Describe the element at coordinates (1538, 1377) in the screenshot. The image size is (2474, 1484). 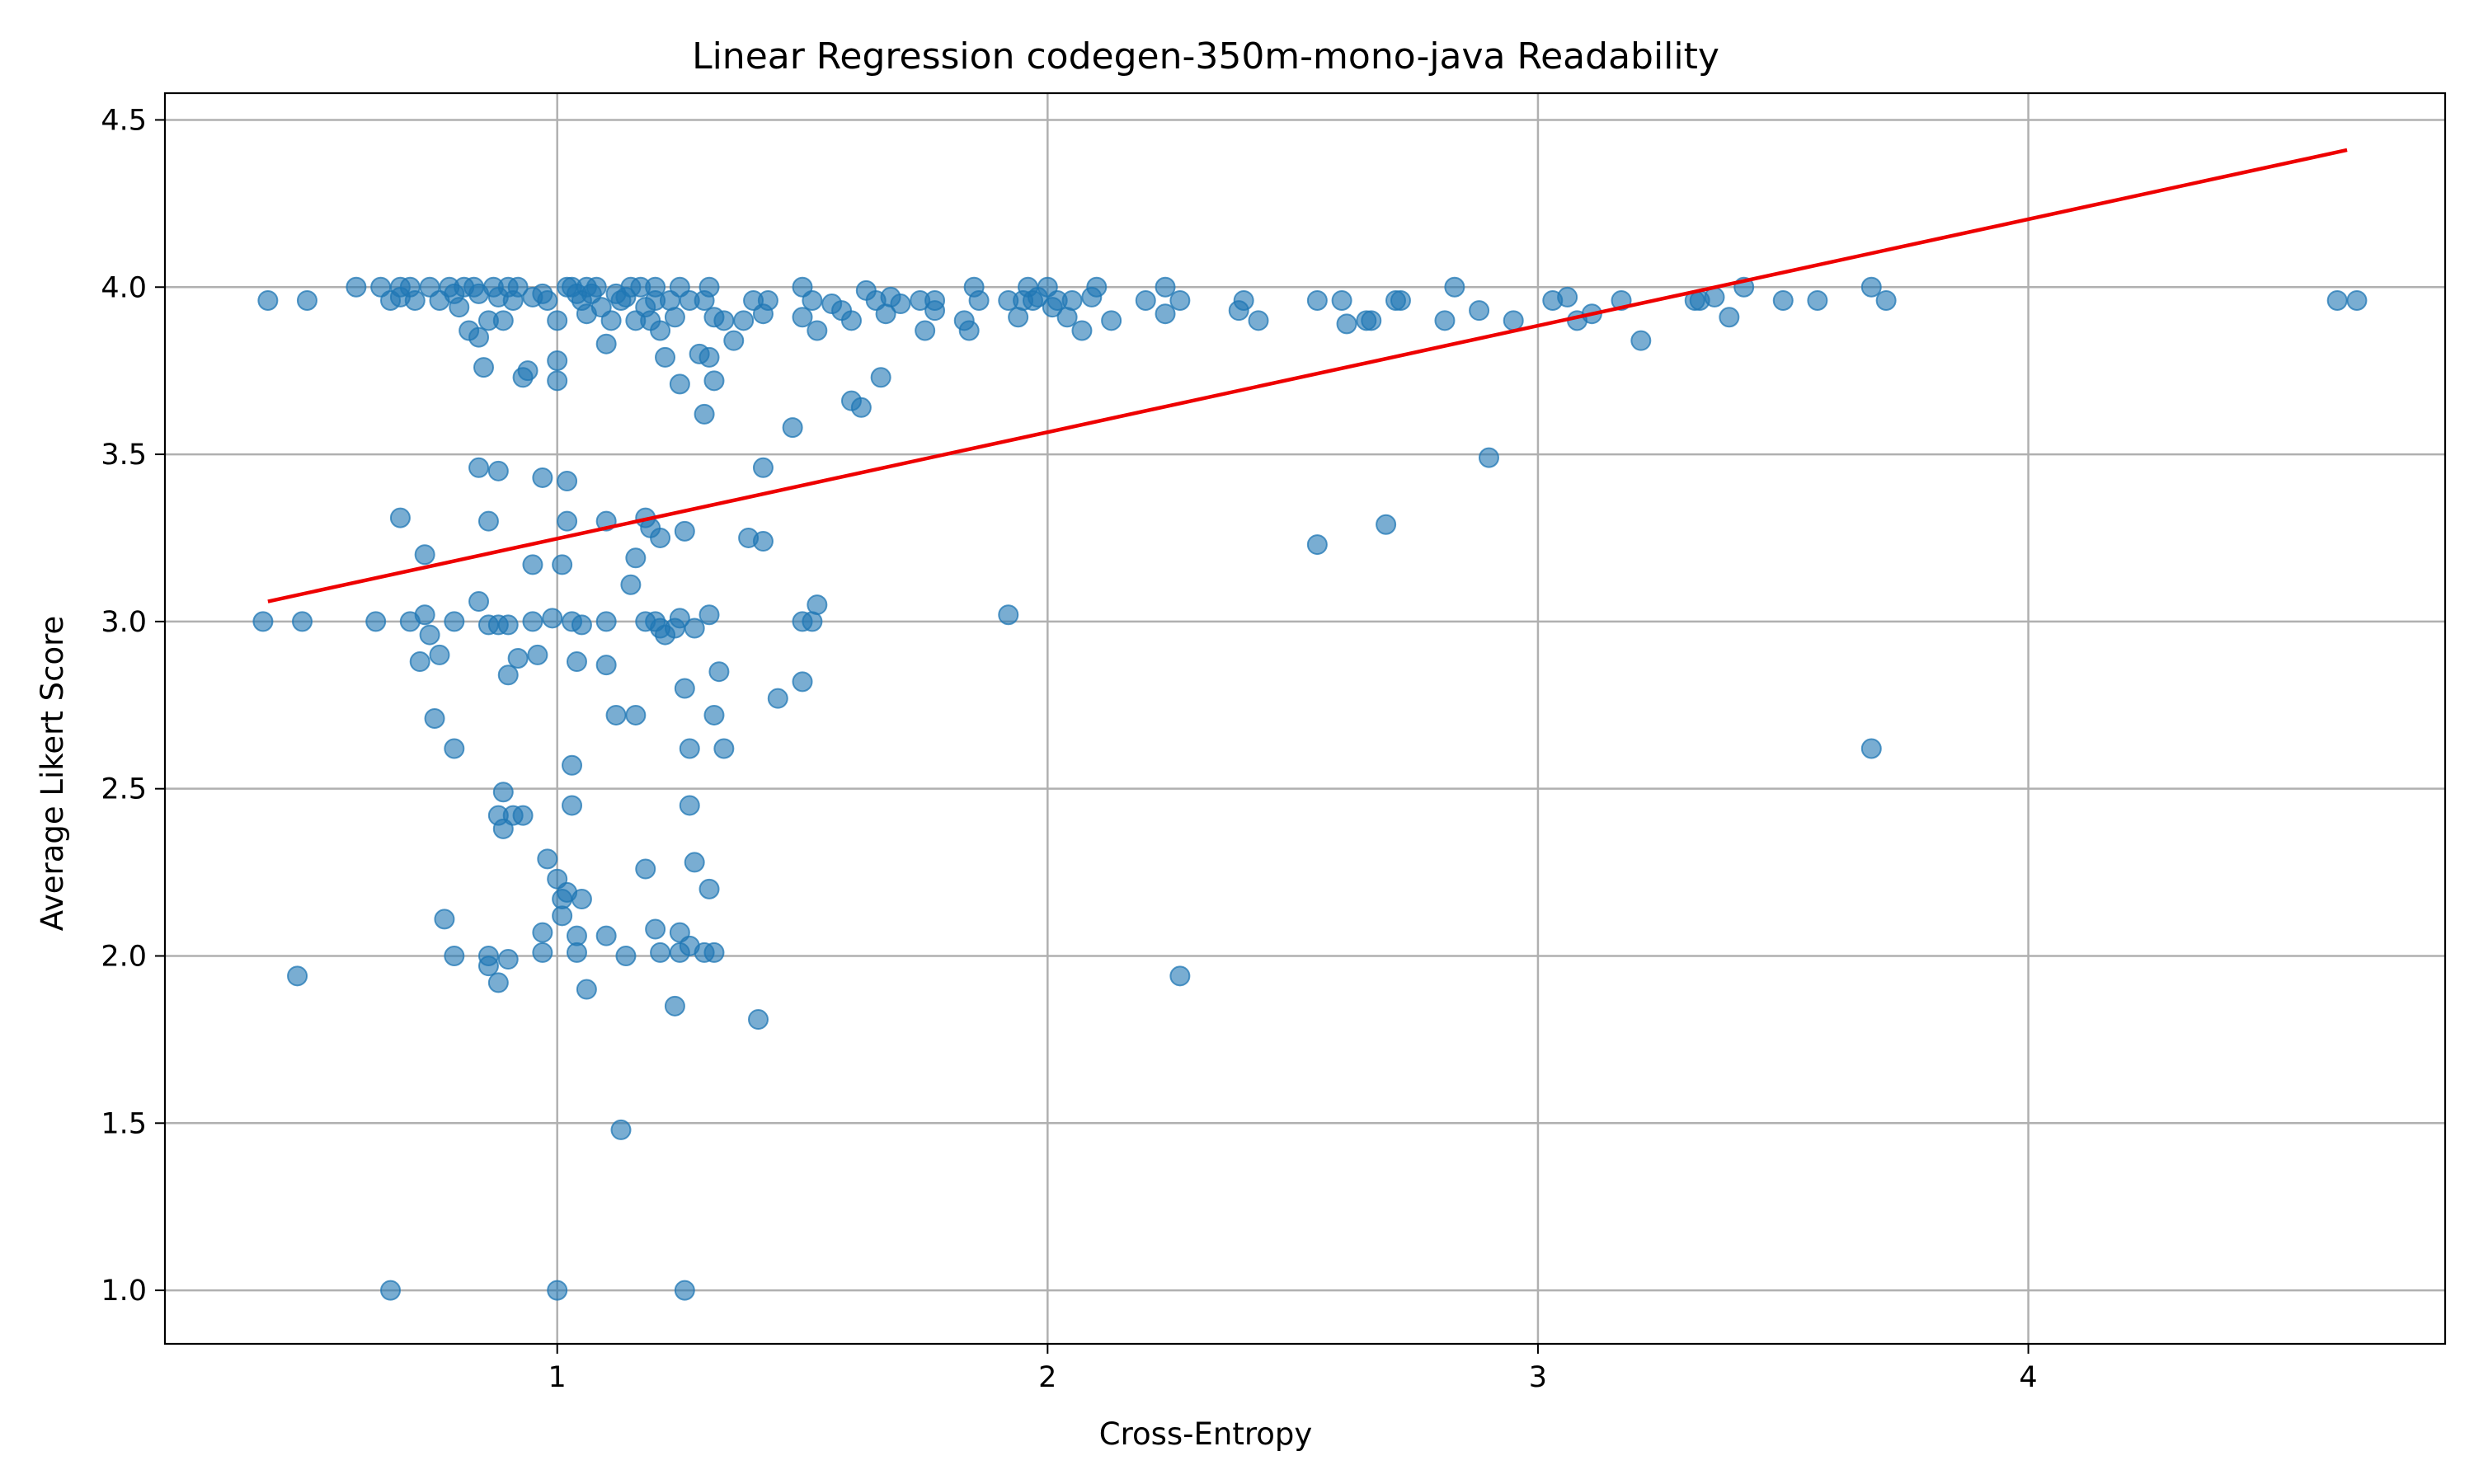
I see `x-tick-label: 3` at that location.